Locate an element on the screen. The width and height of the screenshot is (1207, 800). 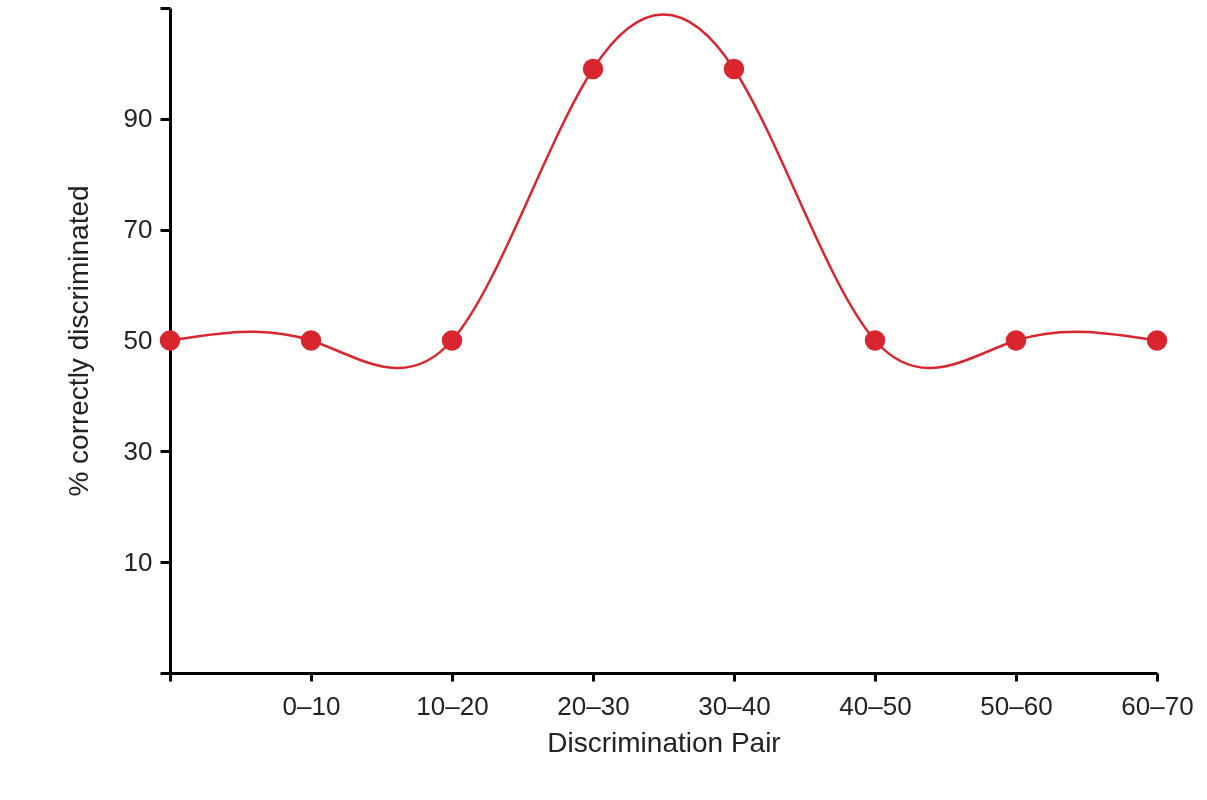
y-tick-label: 30 is located at coordinates (138, 450).